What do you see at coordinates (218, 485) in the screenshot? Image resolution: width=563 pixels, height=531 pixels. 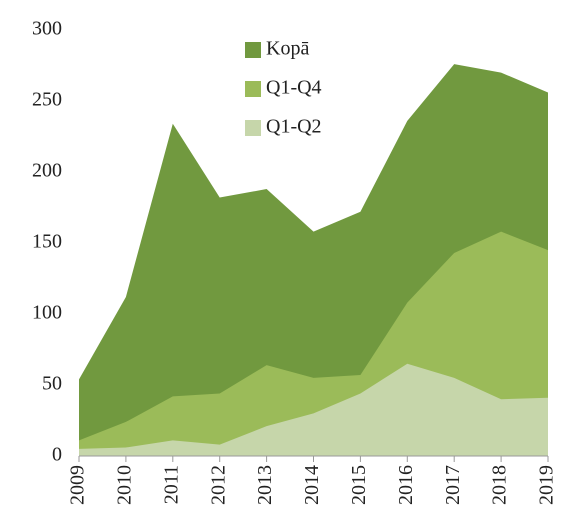 I see `x-tick-label: 2012` at bounding box center [218, 485].